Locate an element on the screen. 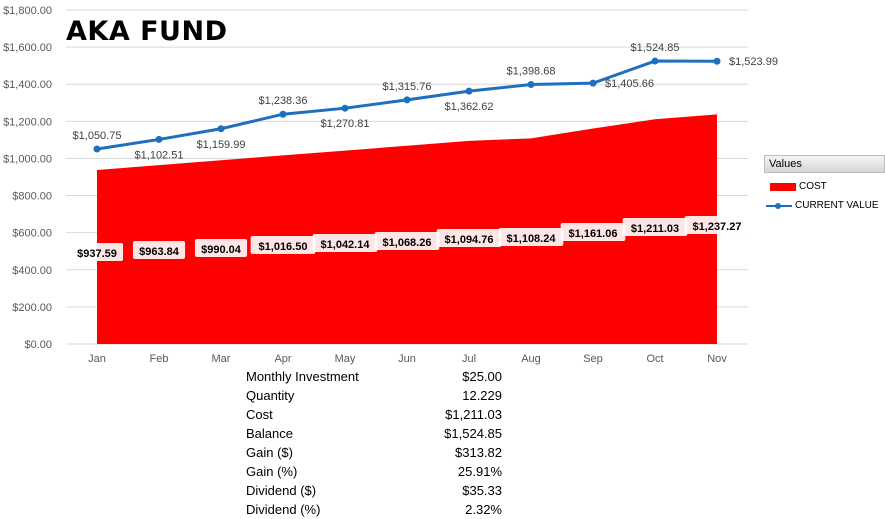  stat-value: 12.229 is located at coordinates (482, 395).